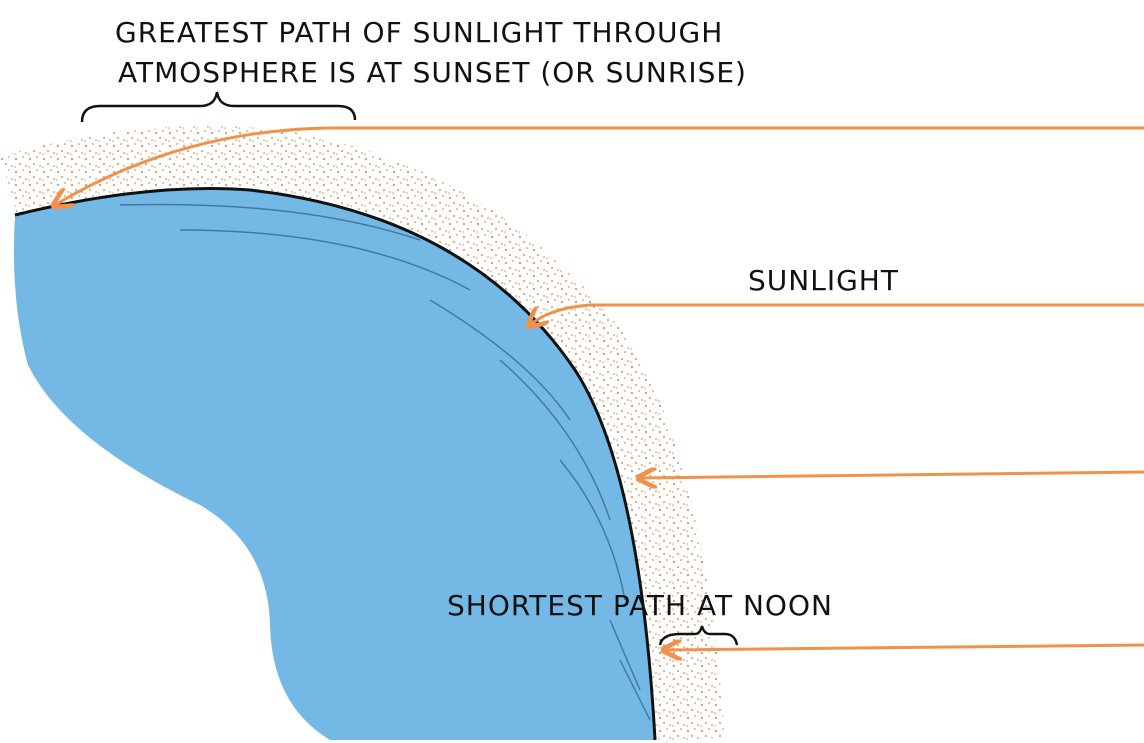  Describe the element at coordinates (419, 32) in the screenshot. I see `caption-line: GREATEST PATH OF SUNLIGHT THROUGH` at that location.